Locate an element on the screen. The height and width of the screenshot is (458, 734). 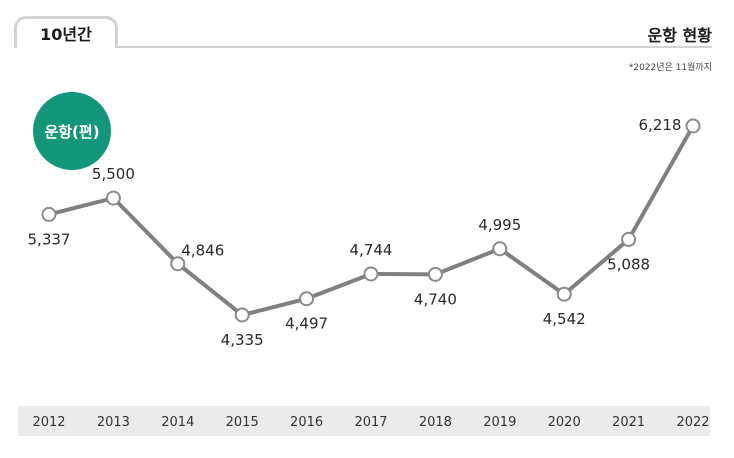
x-tick-label: 2013 is located at coordinates (113, 422).